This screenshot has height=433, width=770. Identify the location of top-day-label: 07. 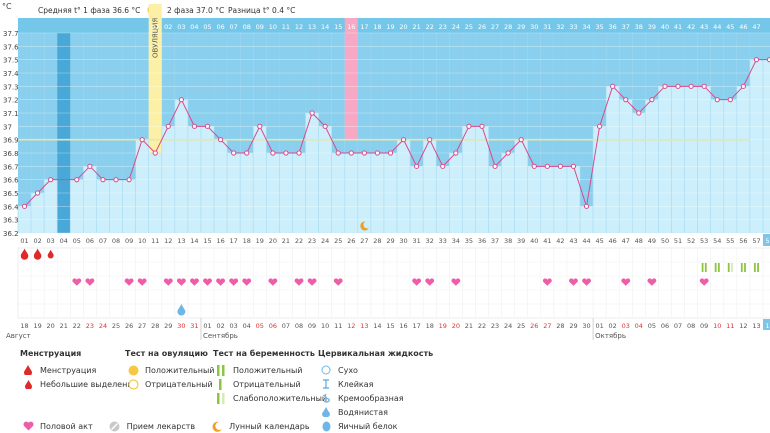
(234, 27).